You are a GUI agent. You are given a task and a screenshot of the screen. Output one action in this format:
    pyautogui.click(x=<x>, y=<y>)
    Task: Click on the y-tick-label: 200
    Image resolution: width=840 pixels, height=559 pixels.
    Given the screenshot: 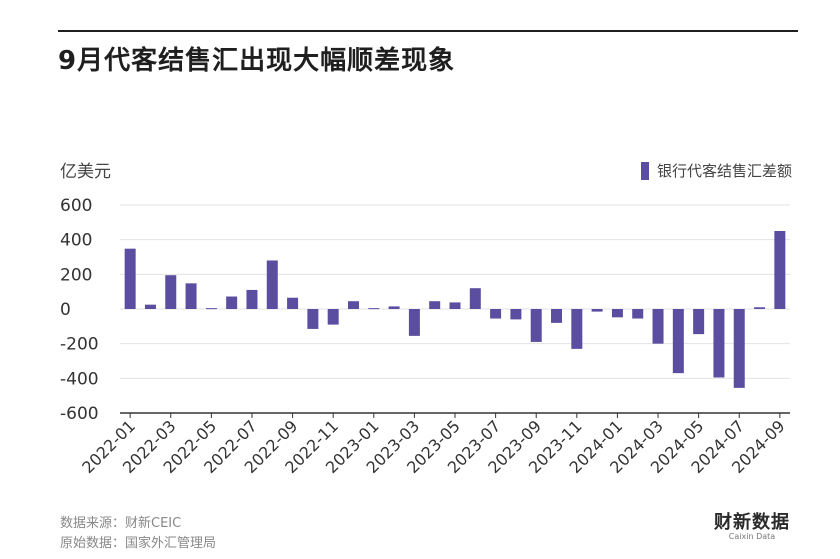 What is the action you would take?
    pyautogui.click(x=76, y=275)
    